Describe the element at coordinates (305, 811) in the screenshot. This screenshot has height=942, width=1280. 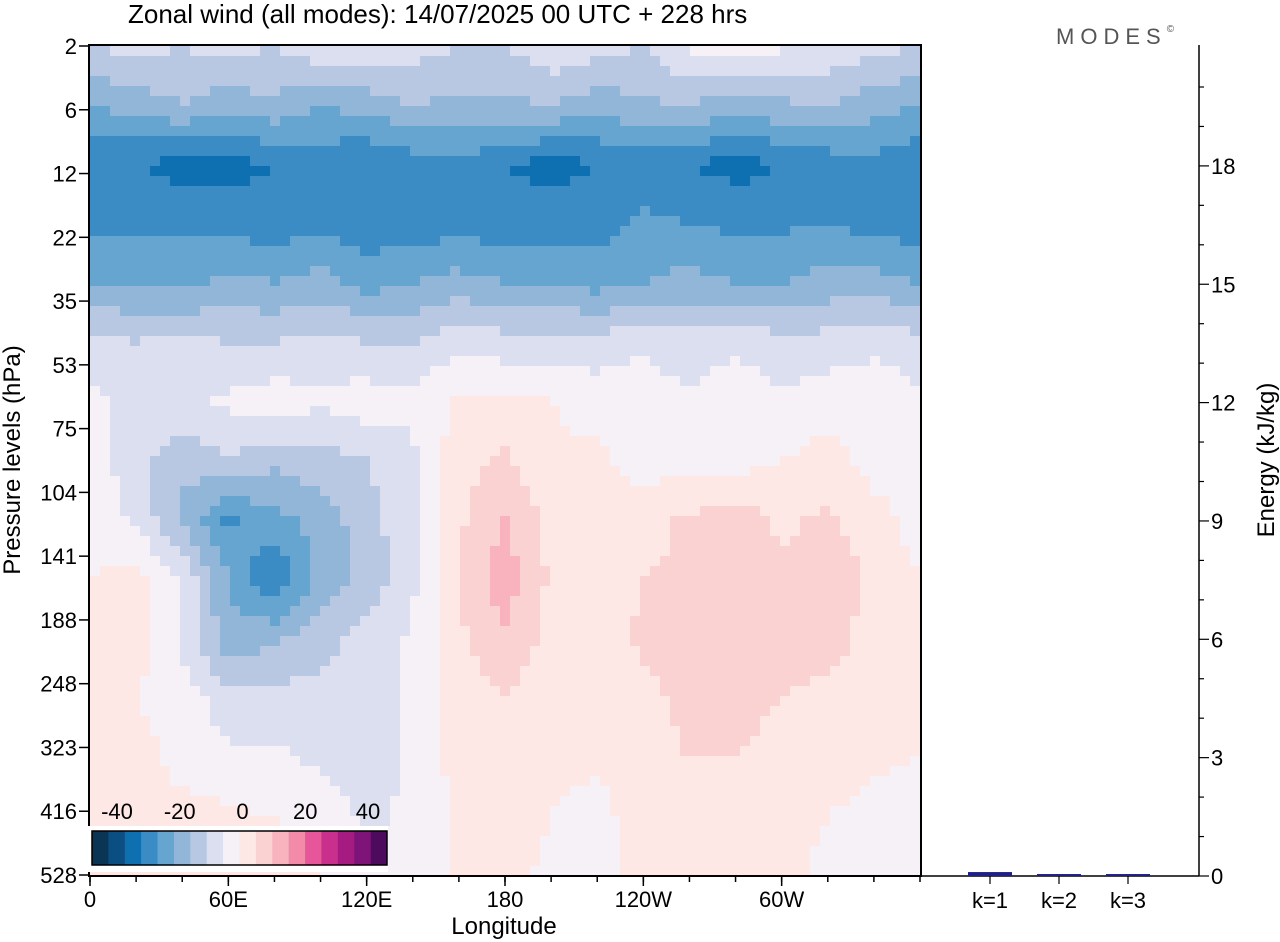
I see `colorbar-label: 20` at that location.